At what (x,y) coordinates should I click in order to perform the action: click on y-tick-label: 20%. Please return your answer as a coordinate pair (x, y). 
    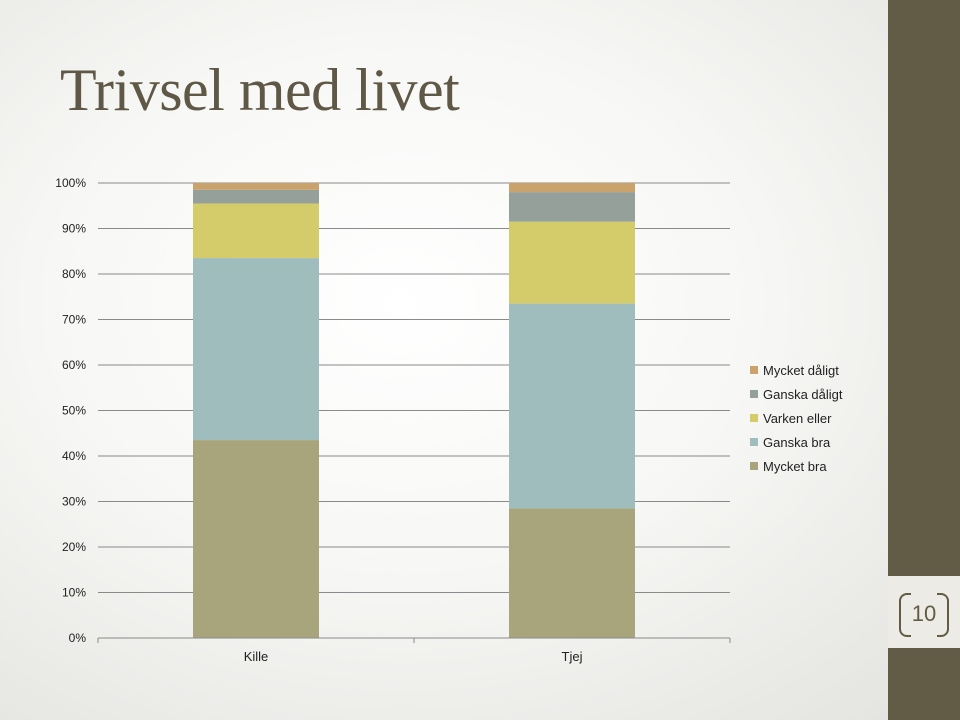
    Looking at the image, I should click on (74, 547).